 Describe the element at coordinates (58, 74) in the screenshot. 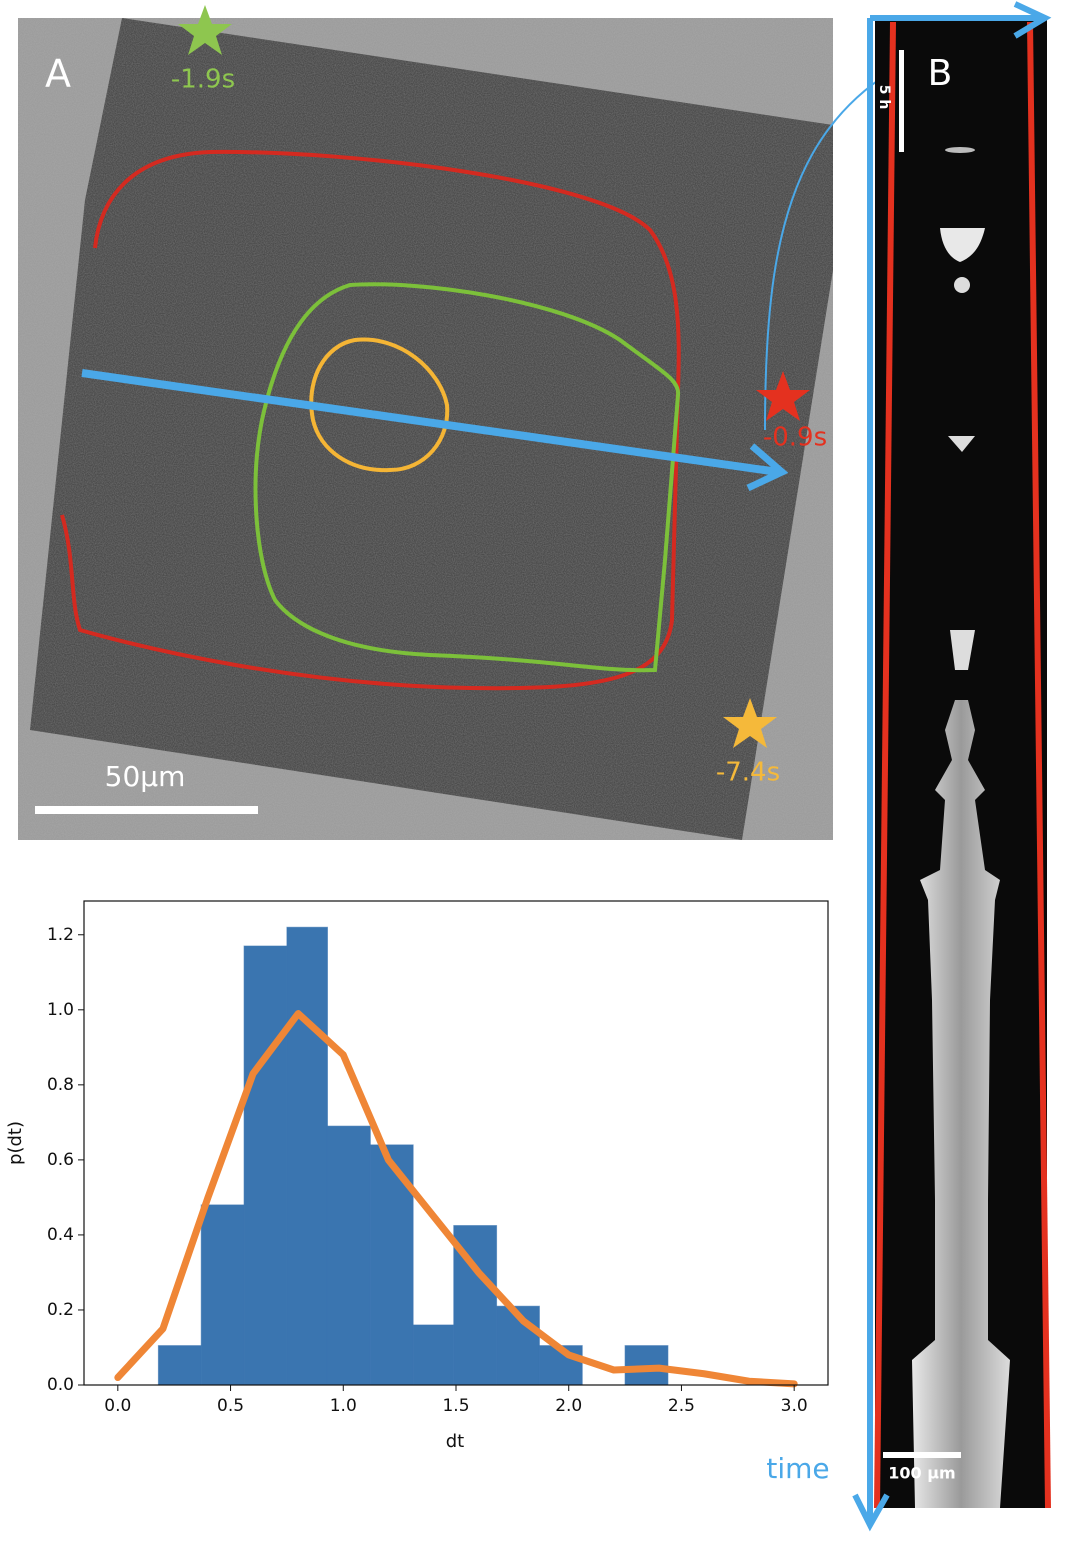

I see `panel-label: A` at that location.